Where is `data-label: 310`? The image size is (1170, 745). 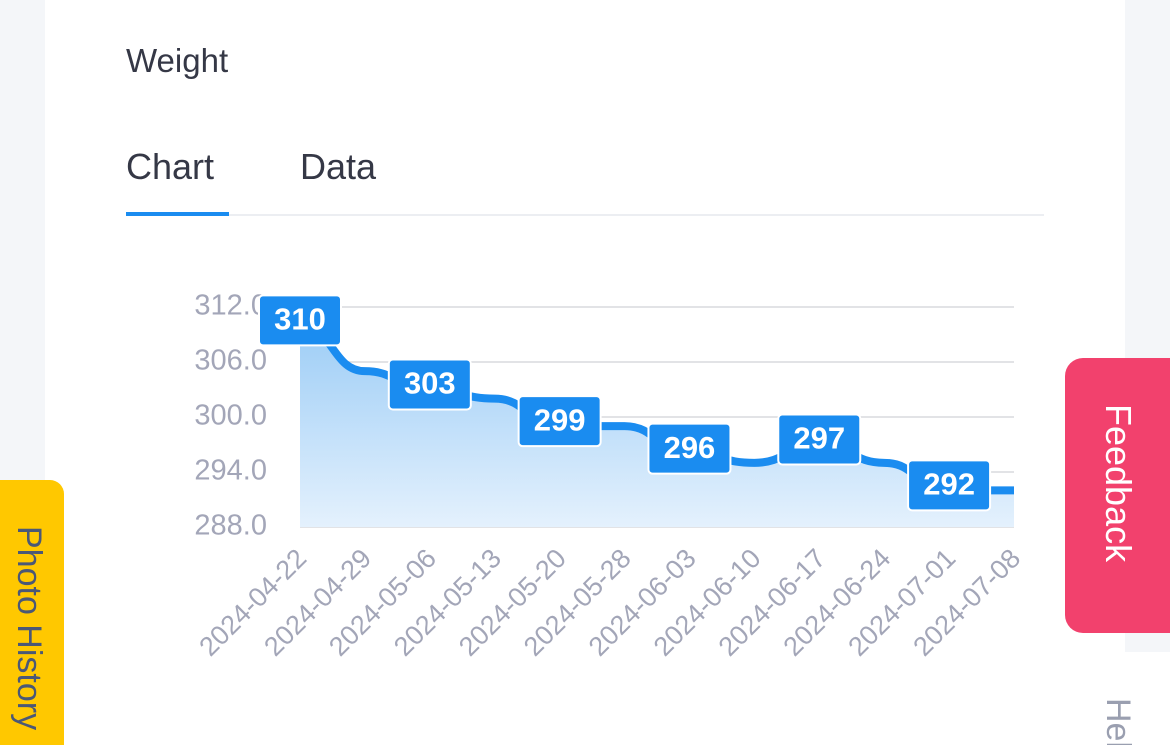
data-label: 310 is located at coordinates (300, 320).